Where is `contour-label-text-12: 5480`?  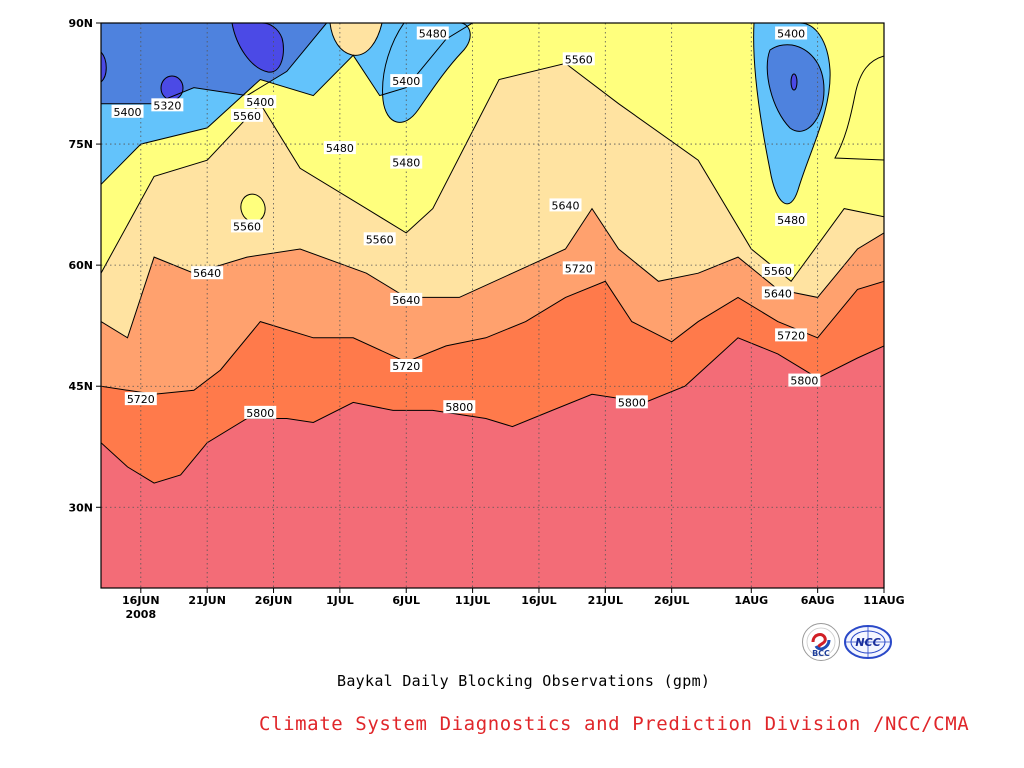
contour-label-text-12: 5480 is located at coordinates (791, 220).